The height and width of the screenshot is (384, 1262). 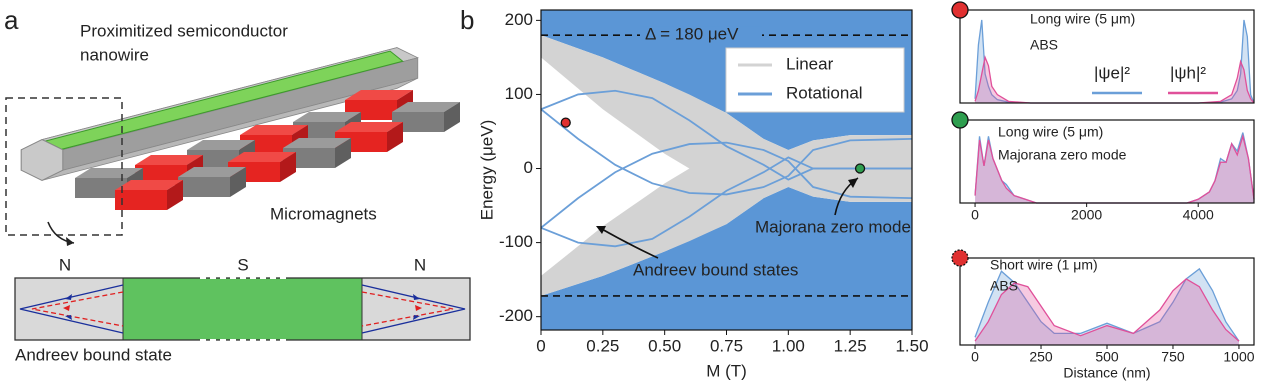 What do you see at coordinates (1044, 265) in the screenshot?
I see `panel-title: Short wire (1 μm)` at bounding box center [1044, 265].